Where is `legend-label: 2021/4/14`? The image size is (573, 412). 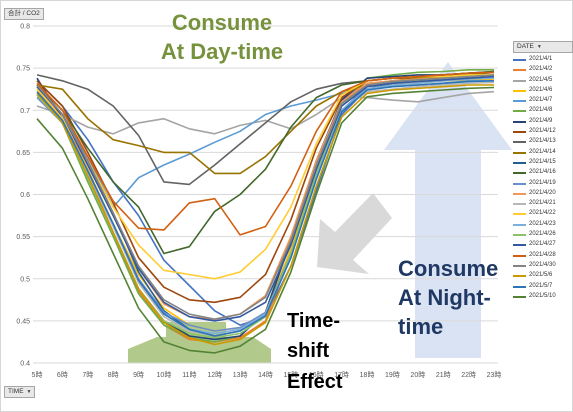 legend-label: 2021/4/14 is located at coordinates (542, 151).